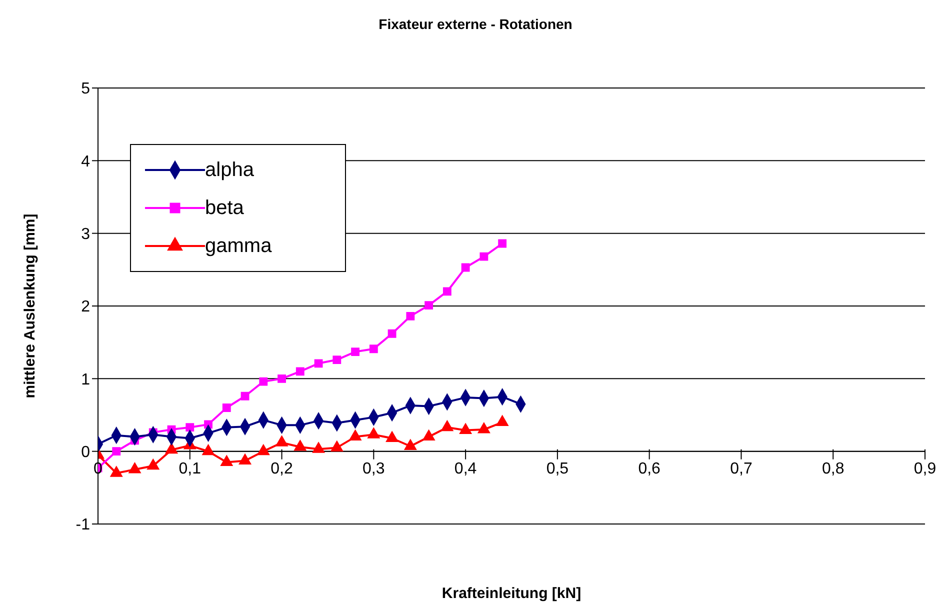 The image size is (951, 610). Describe the element at coordinates (649, 469) in the screenshot. I see `x-tick-label: 0,6` at that location.